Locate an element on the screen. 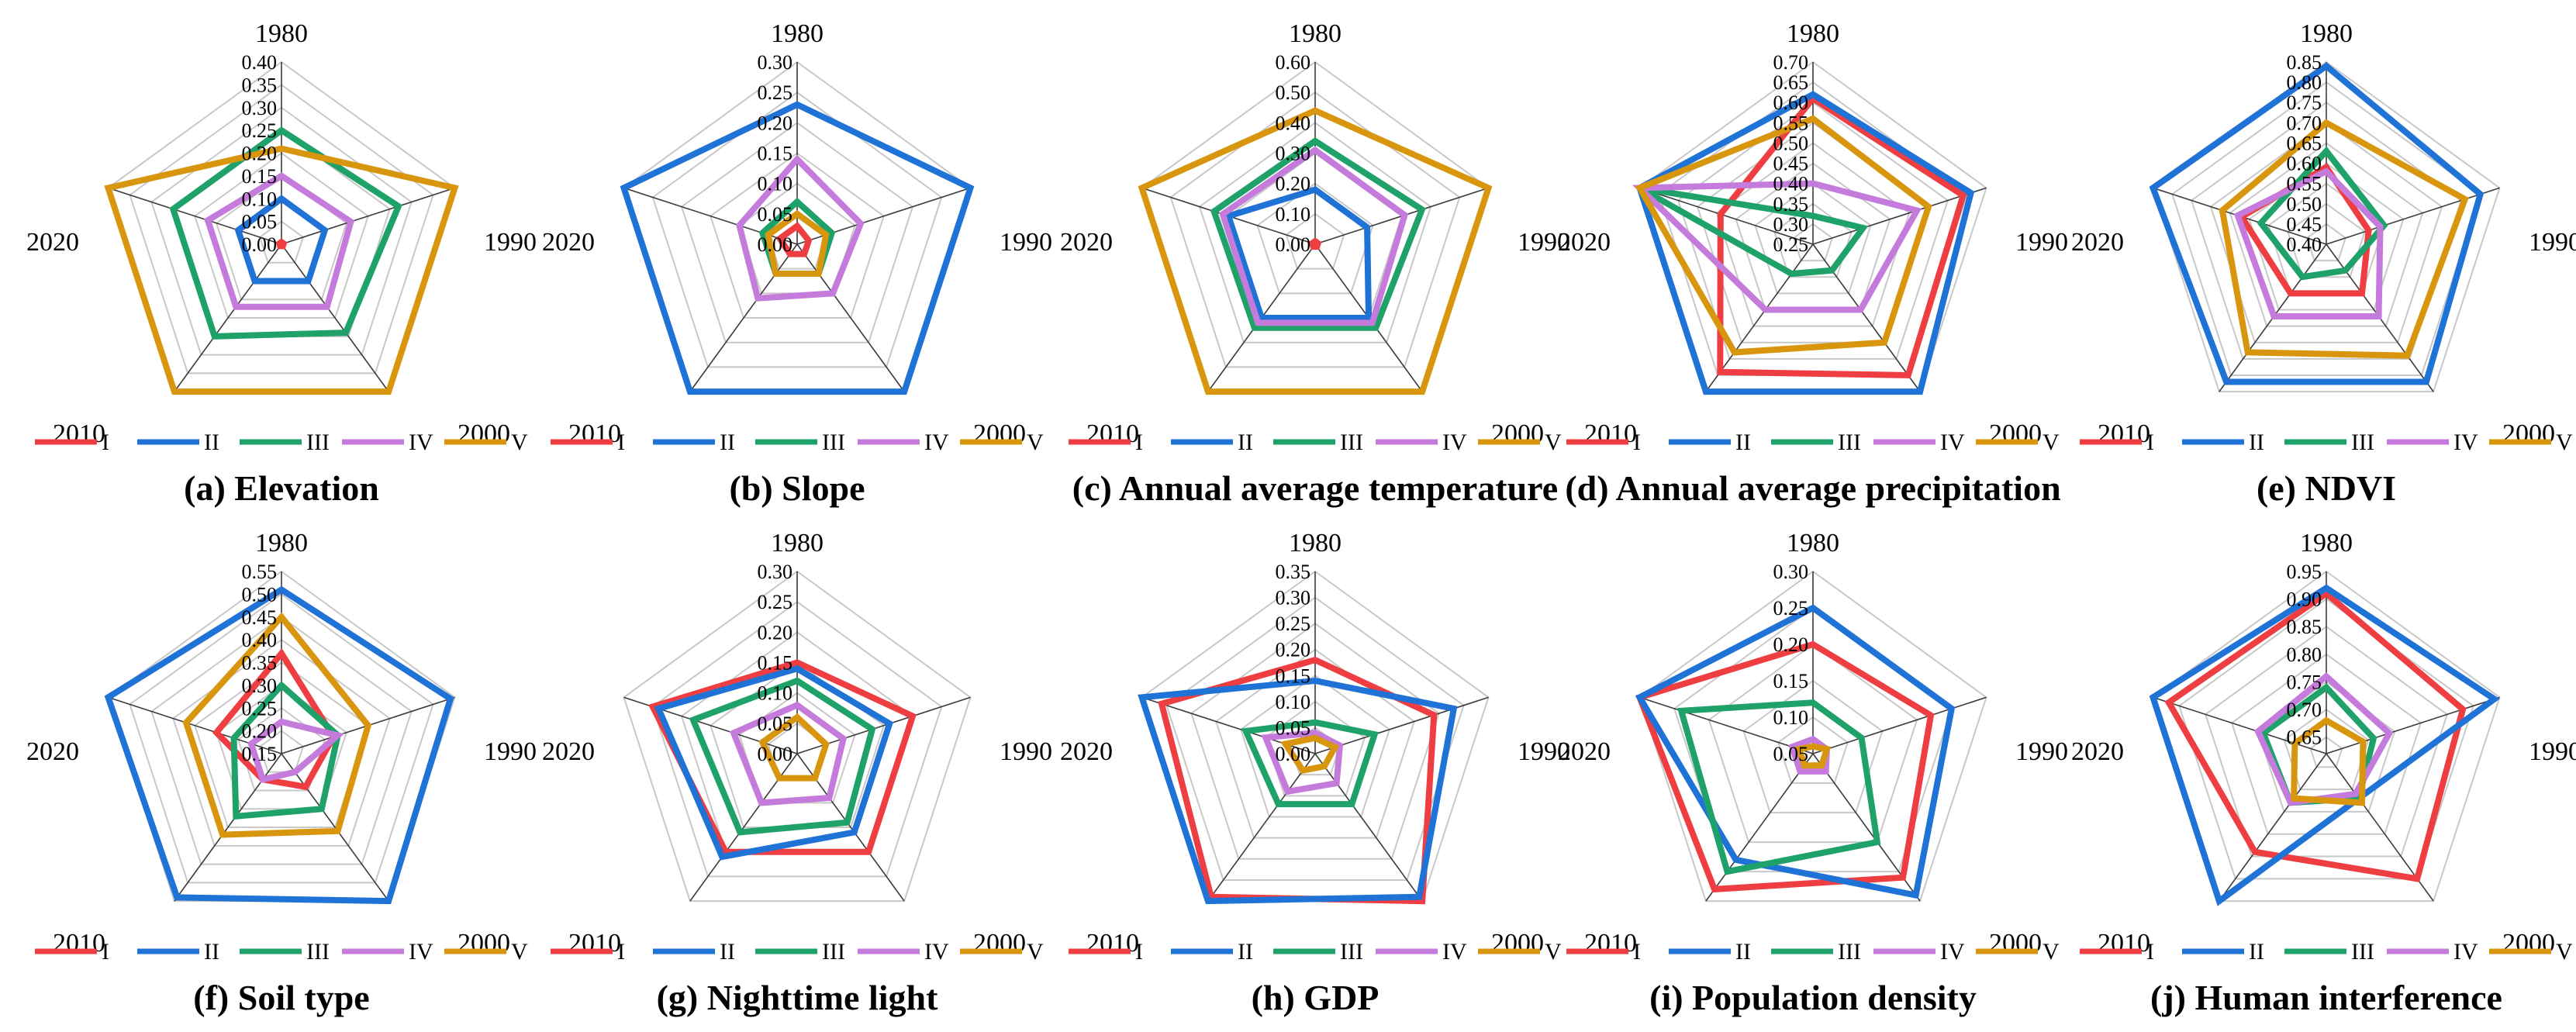 Image resolution: width=2576 pixels, height=1032 pixels. legend-label-I: I is located at coordinates (2150, 952).